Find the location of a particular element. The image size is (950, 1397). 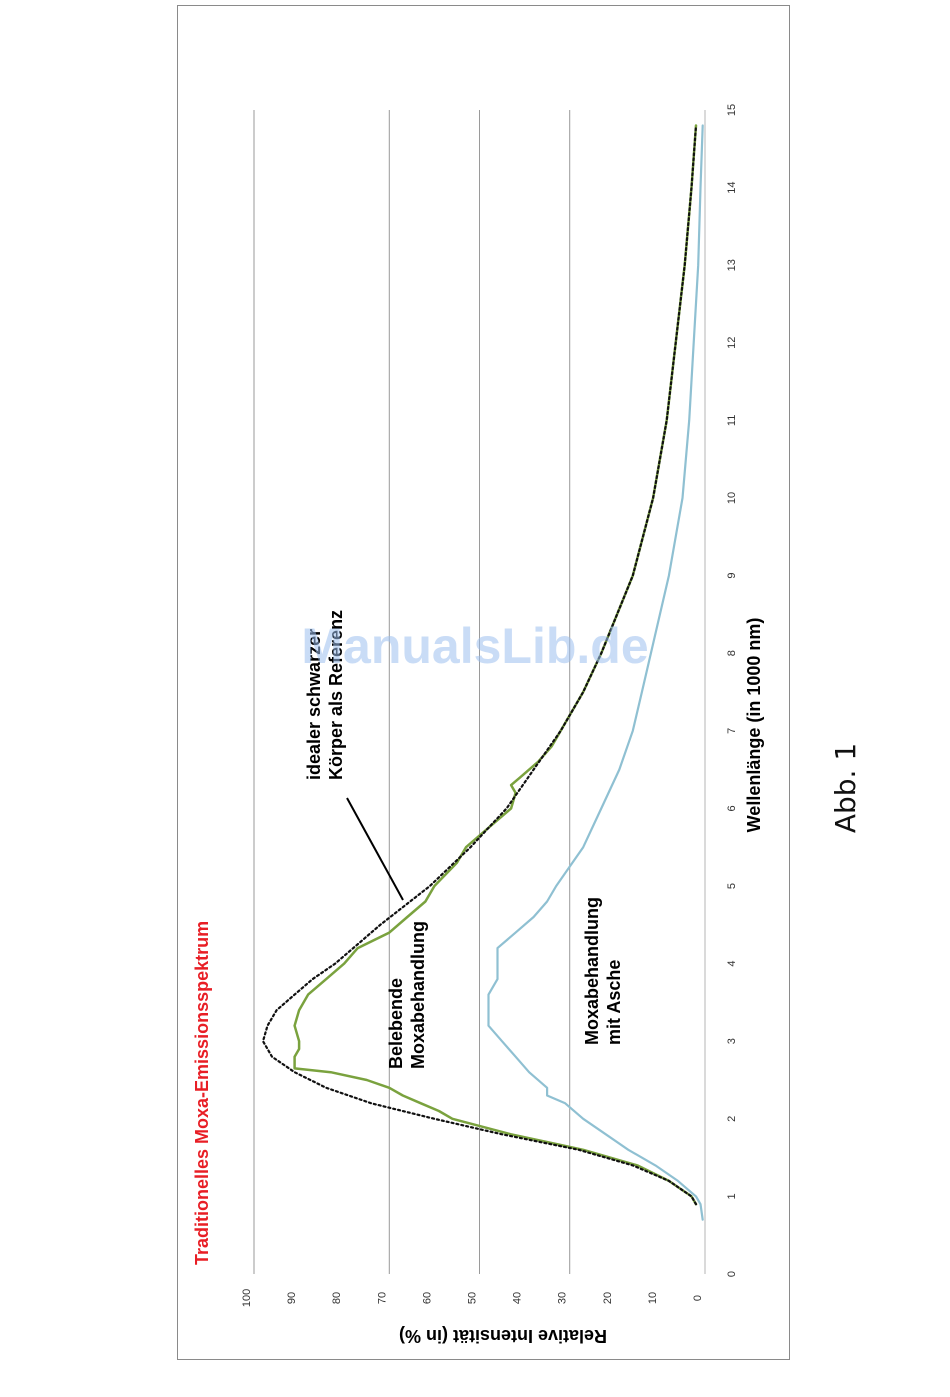

x-tick-label: 1 is located at coordinates (732, 1196).